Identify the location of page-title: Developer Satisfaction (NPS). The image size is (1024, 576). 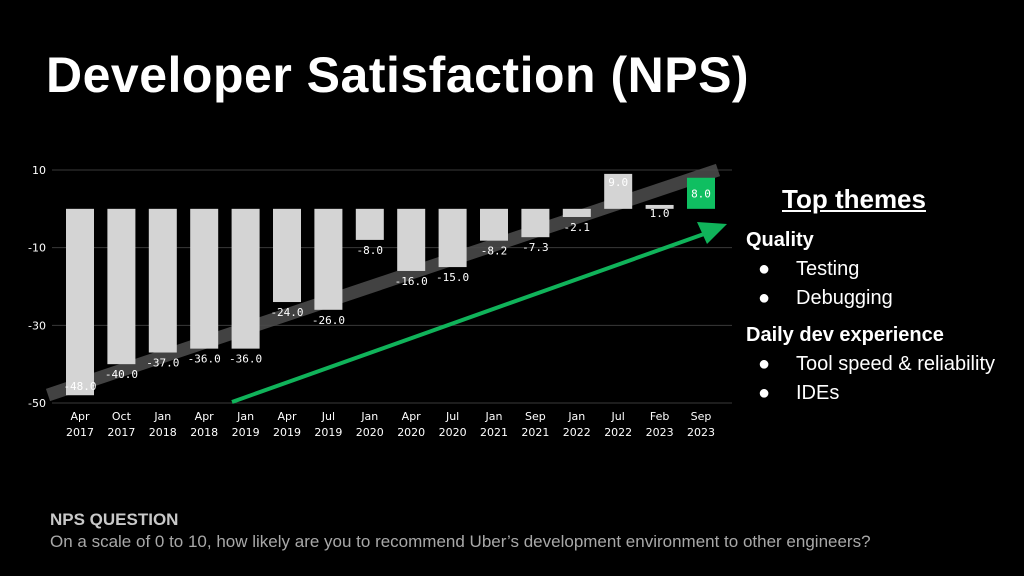
(398, 75).